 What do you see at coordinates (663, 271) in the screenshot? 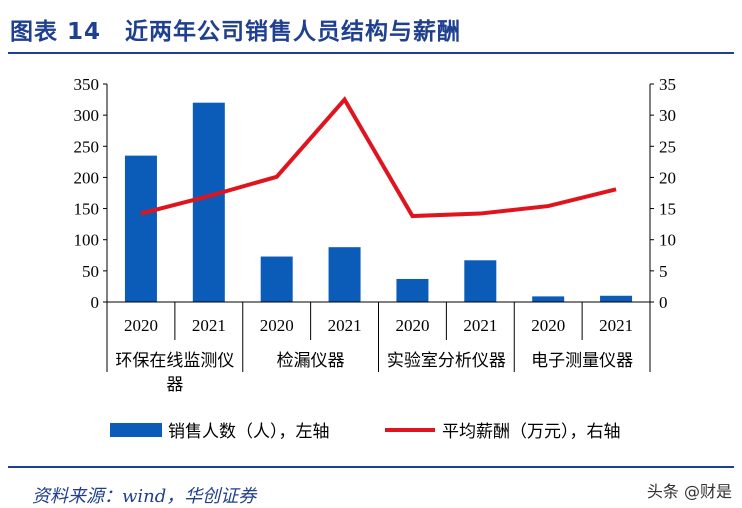
I see `right-tick-label: 5` at bounding box center [663, 271].